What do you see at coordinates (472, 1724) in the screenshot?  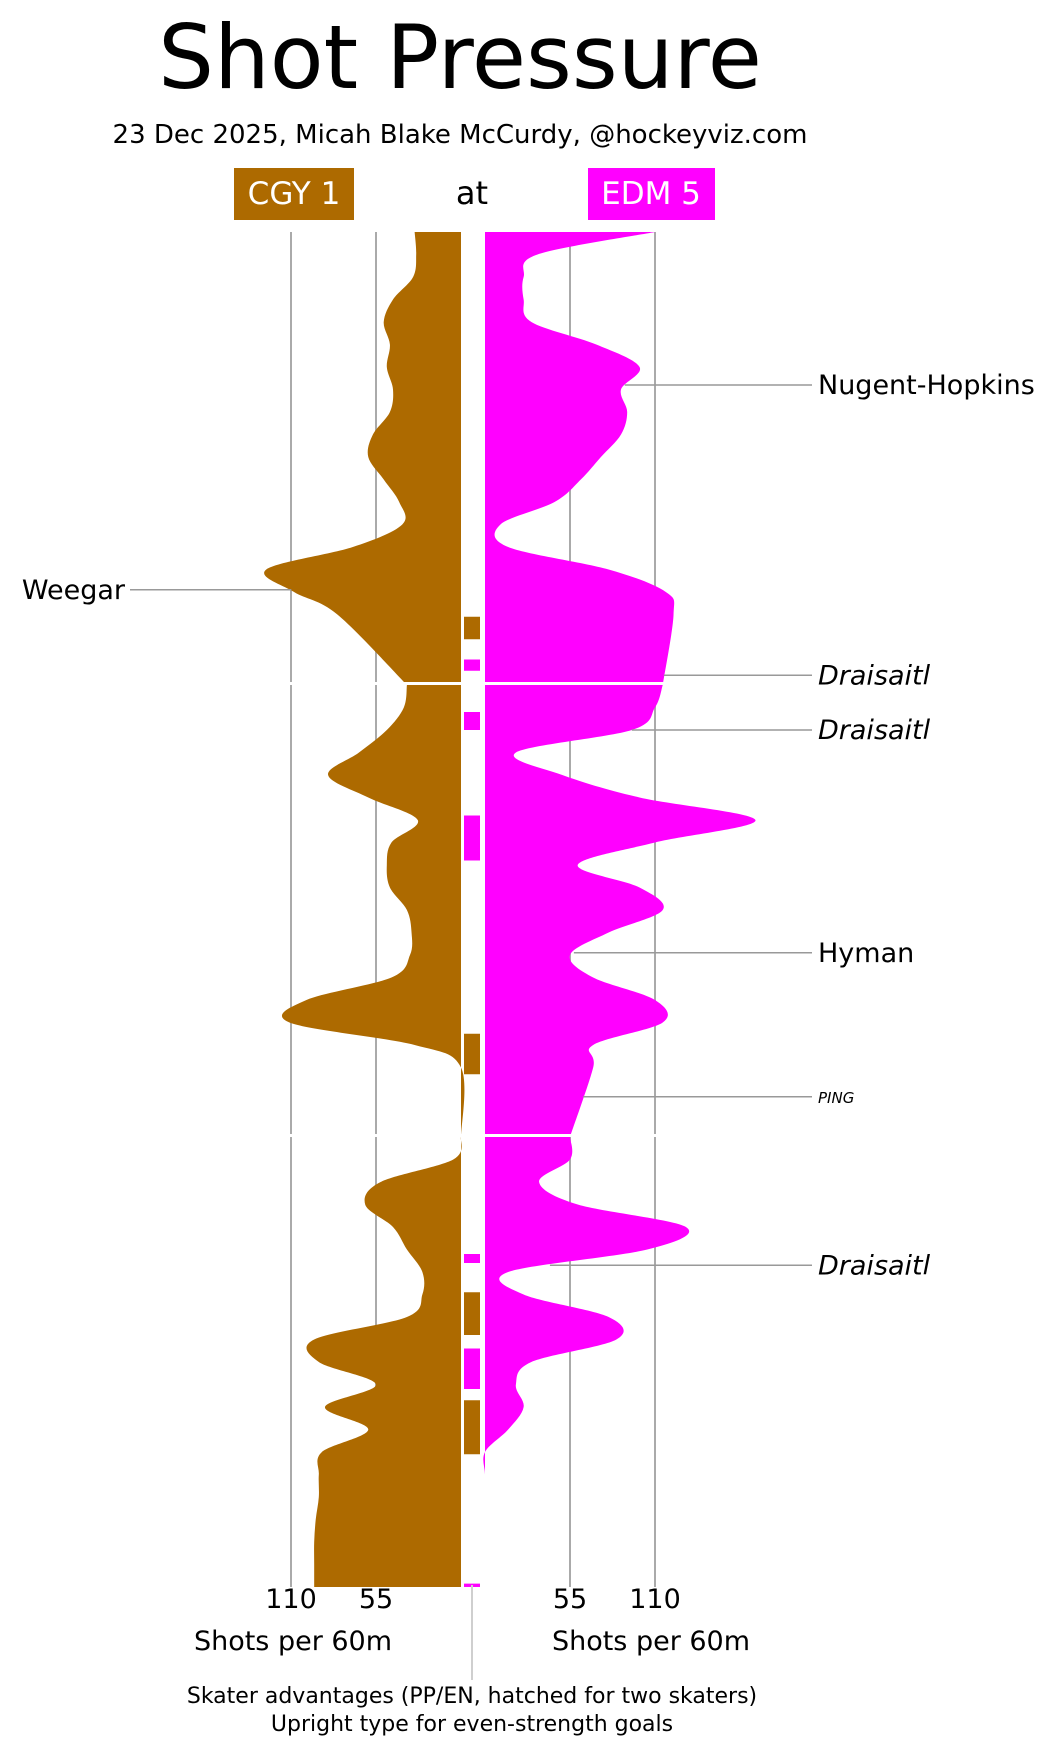 I see `footer-note-2: Upright type for even-strength goals` at bounding box center [472, 1724].